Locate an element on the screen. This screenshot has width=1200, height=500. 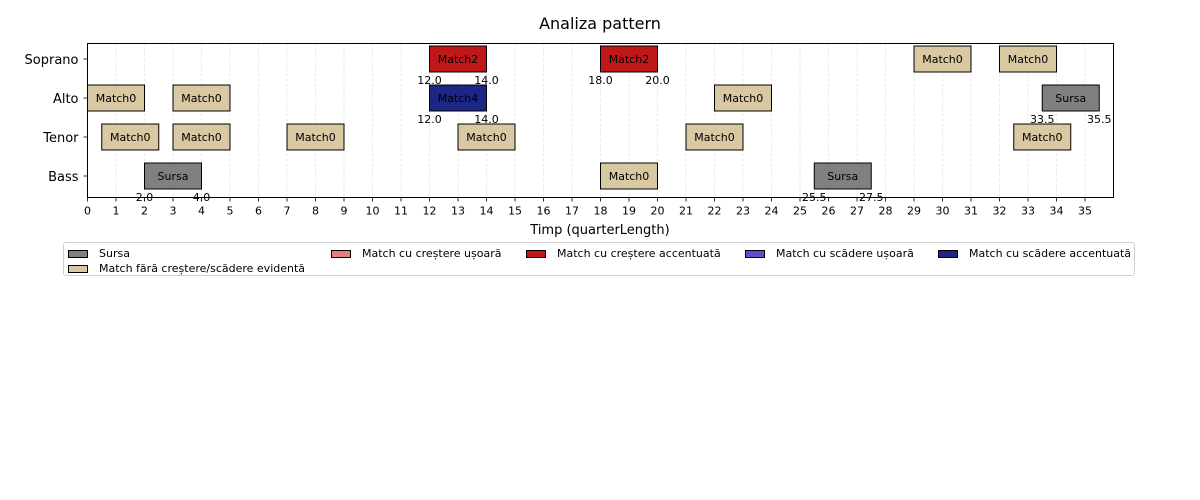
x-tick-label: 1 is located at coordinates (116, 211).